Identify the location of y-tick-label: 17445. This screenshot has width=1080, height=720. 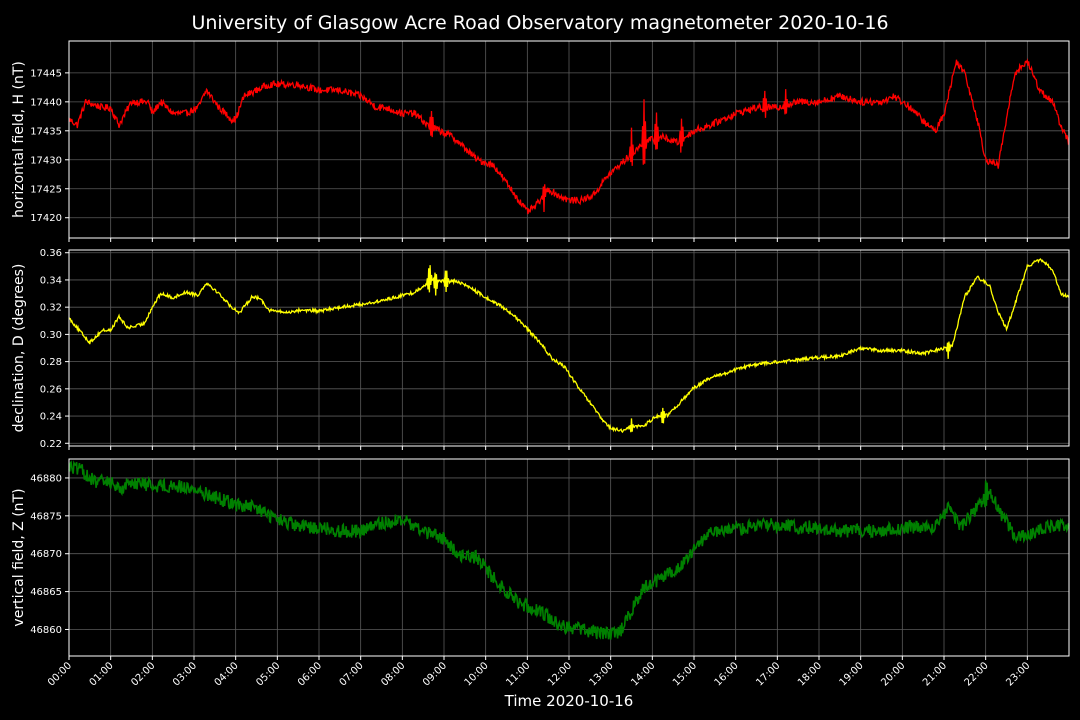
(46, 73).